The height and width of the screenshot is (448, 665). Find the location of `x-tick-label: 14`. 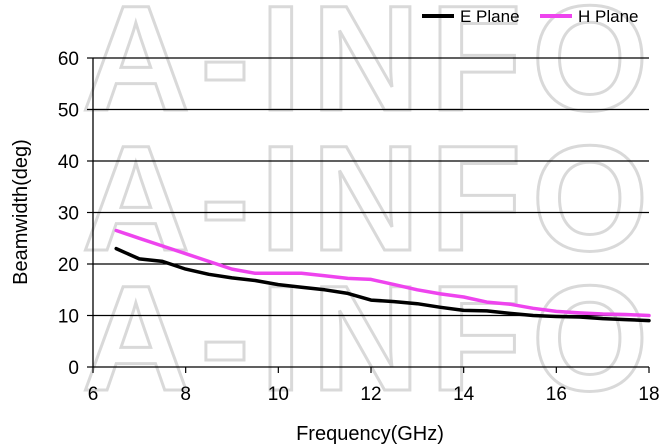

x-tick-label: 14 is located at coordinates (464, 394).